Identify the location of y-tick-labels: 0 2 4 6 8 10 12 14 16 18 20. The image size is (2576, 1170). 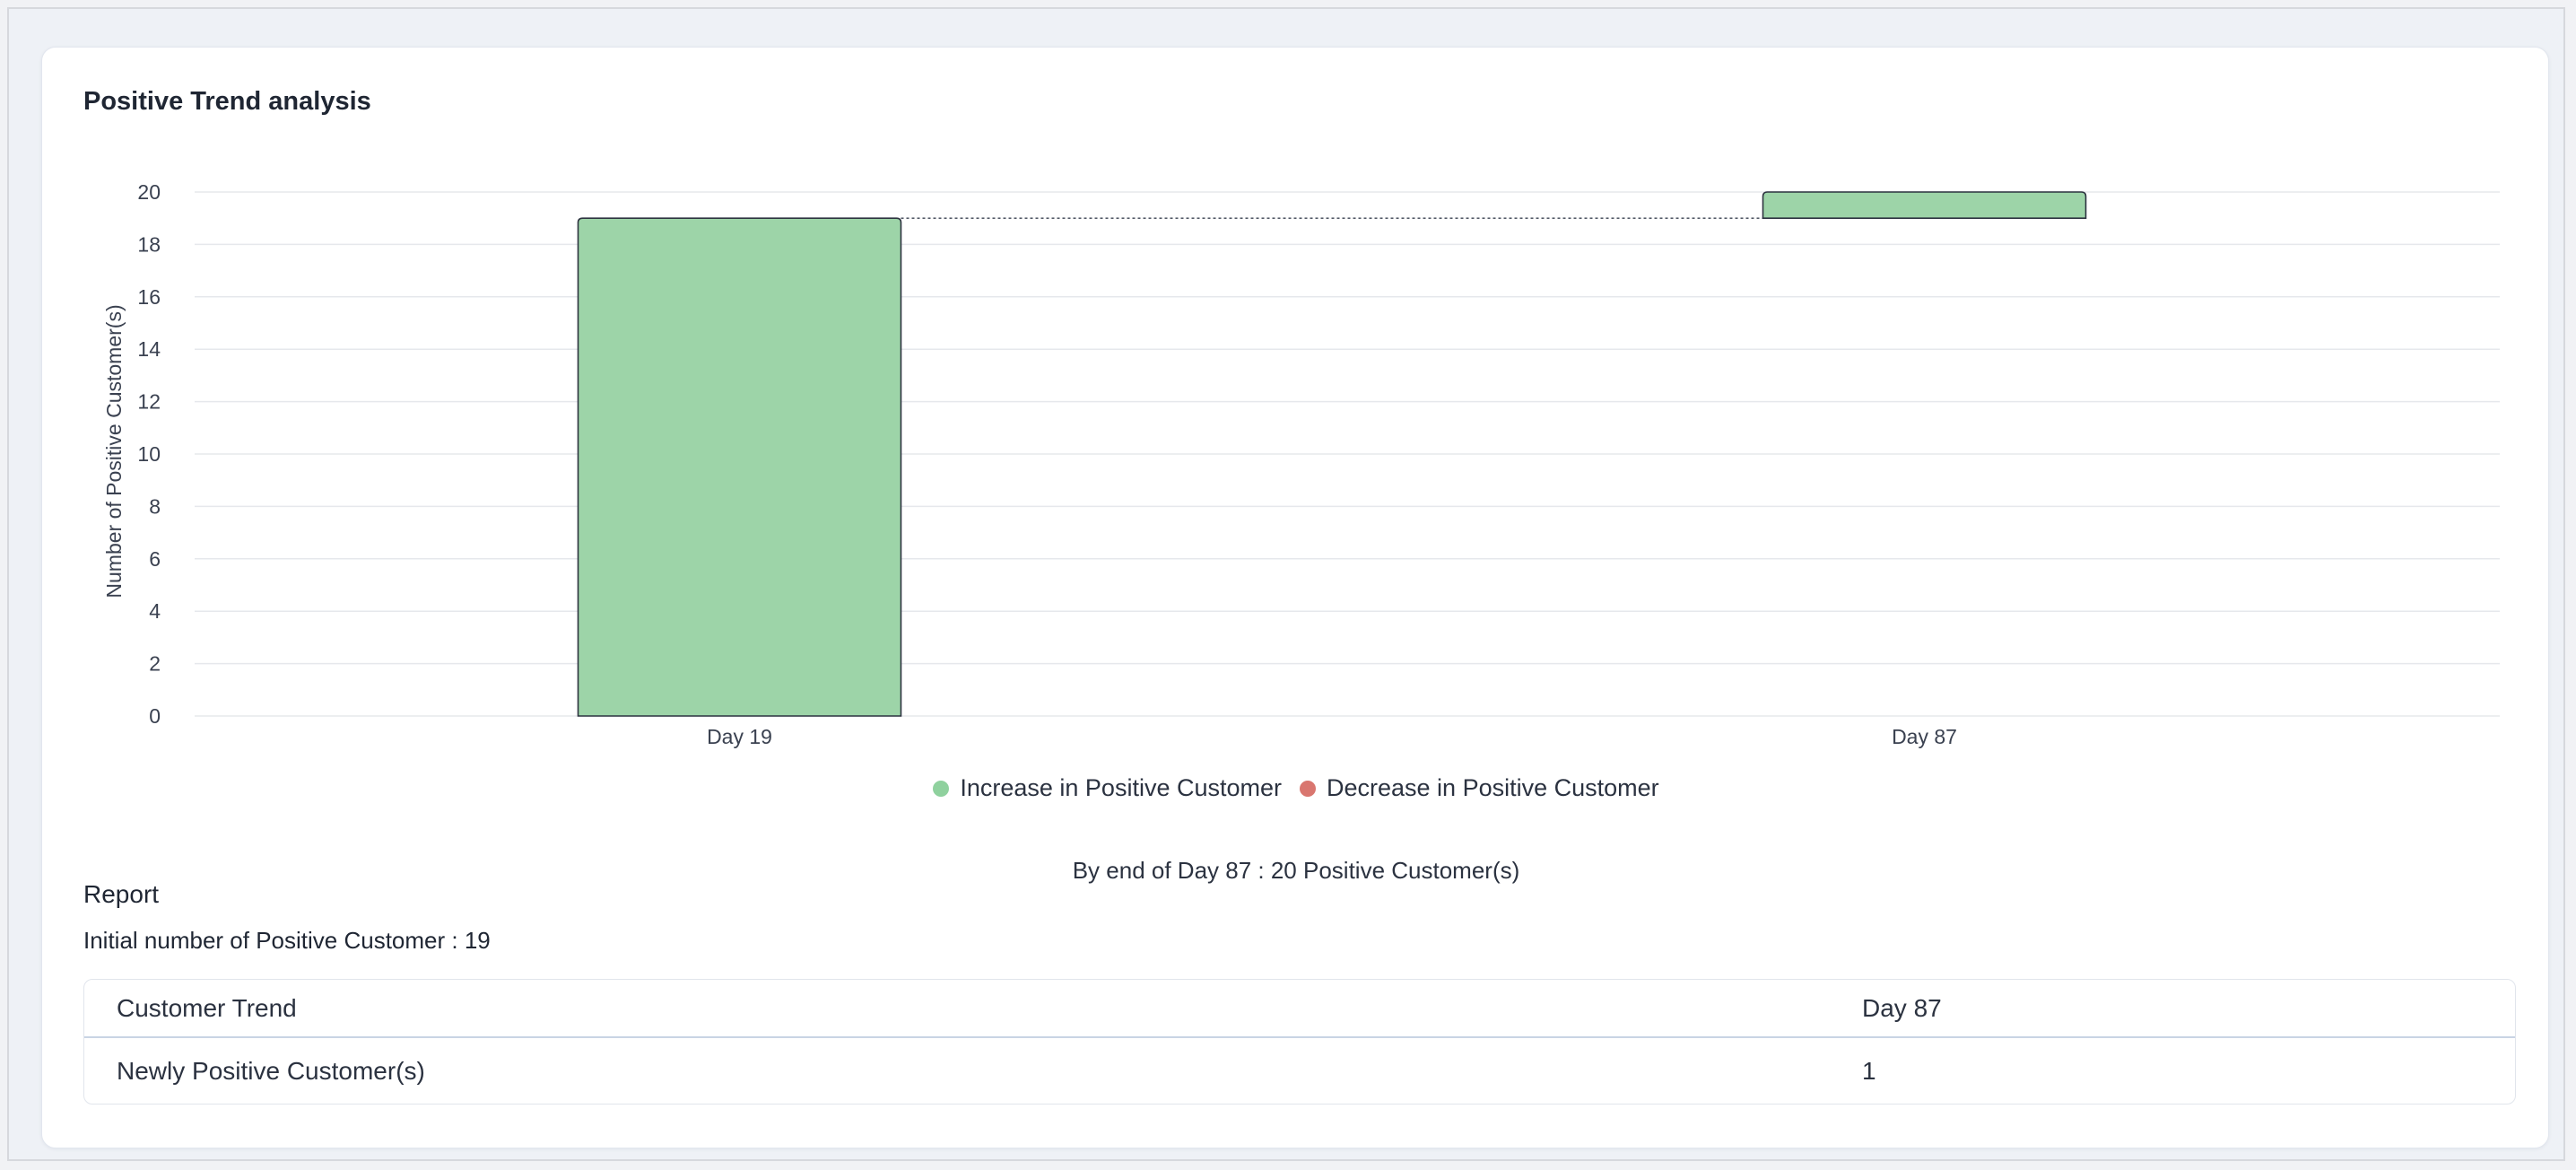
(149, 454).